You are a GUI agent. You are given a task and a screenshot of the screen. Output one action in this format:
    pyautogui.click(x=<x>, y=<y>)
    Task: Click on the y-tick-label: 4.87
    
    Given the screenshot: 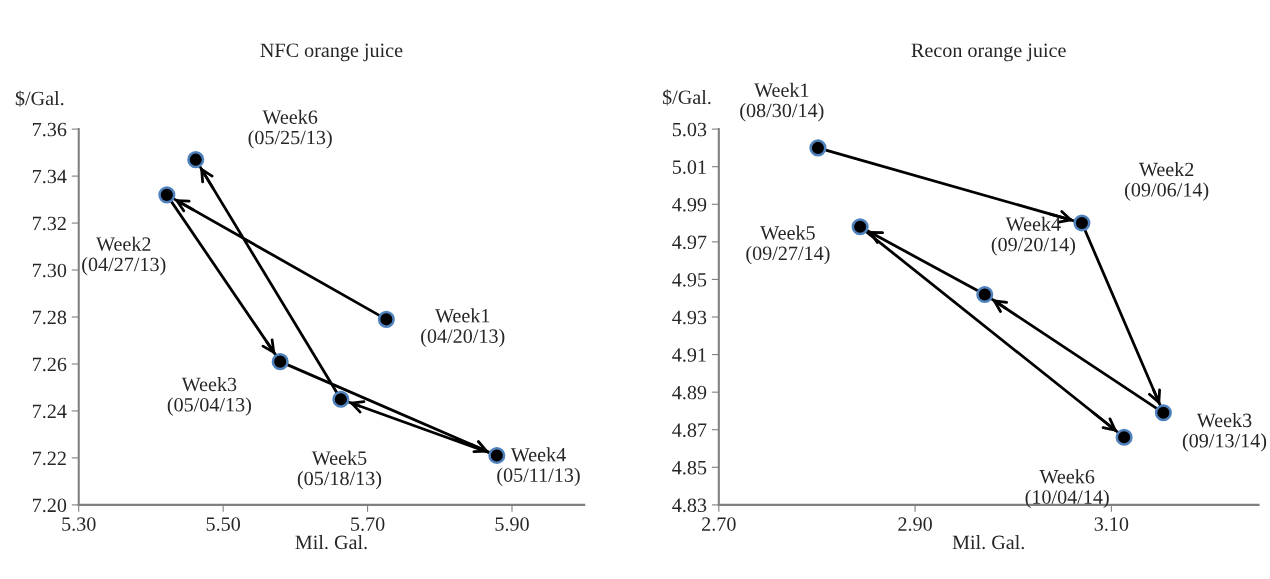 What is the action you would take?
    pyautogui.click(x=689, y=430)
    